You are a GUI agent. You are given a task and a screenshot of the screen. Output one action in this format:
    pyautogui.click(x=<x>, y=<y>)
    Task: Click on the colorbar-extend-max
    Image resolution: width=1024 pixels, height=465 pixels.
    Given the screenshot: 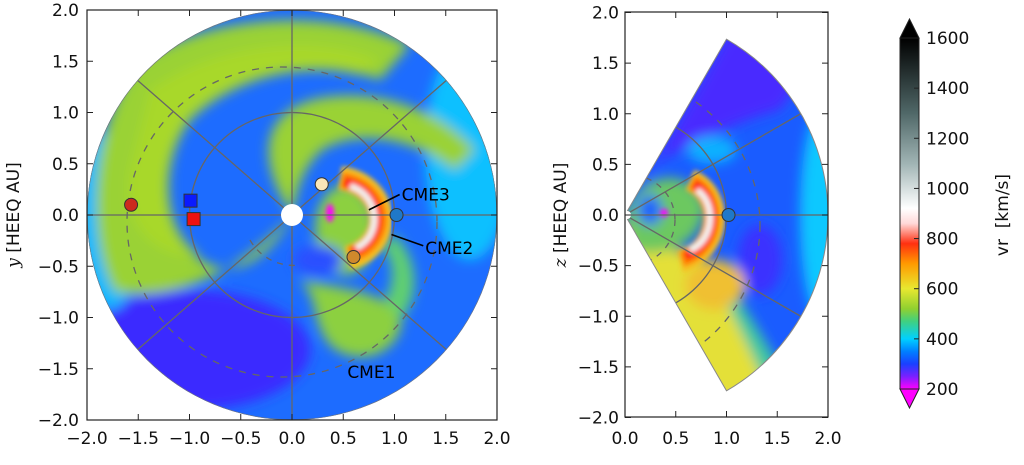 What is the action you would take?
    pyautogui.click(x=909, y=28)
    